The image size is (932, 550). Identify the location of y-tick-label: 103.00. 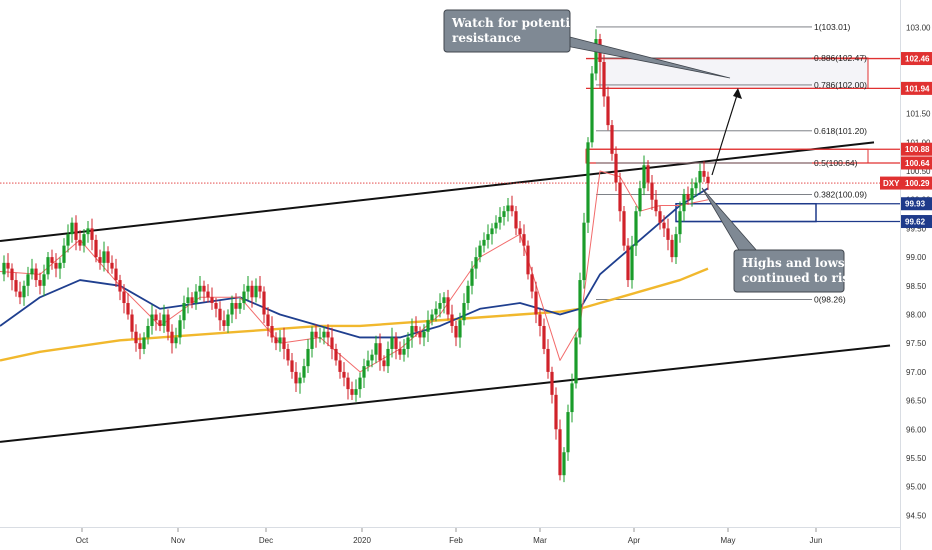
(918, 28).